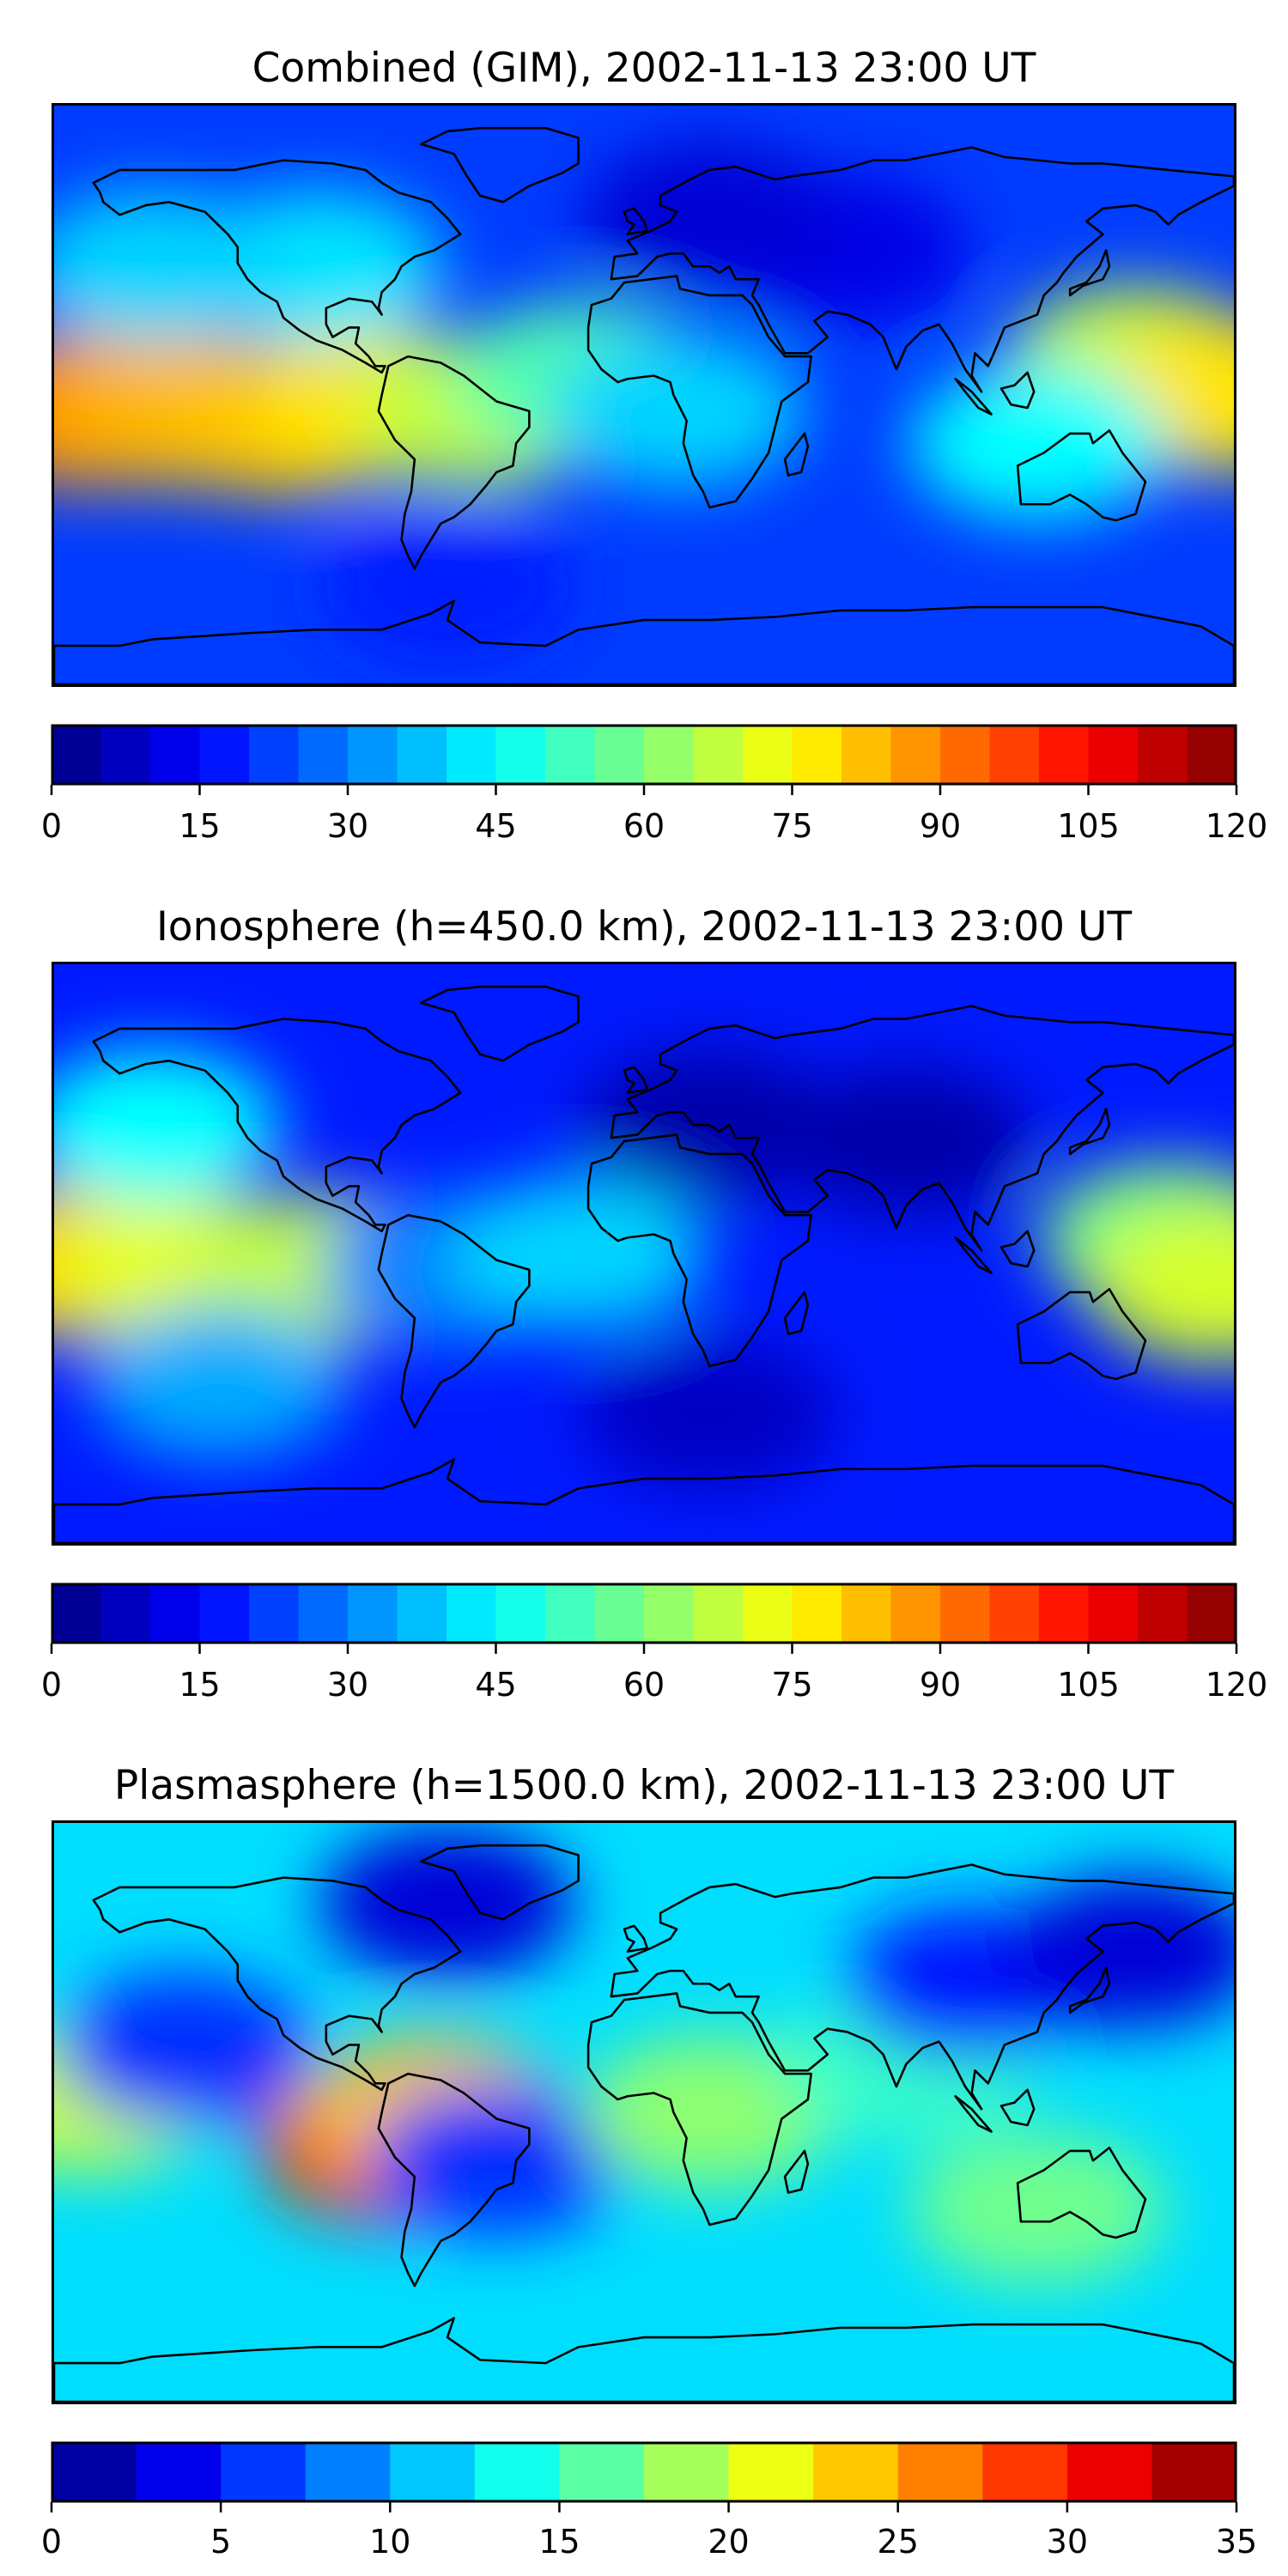 The width and height of the screenshot is (1288, 2576). Describe the element at coordinates (644, 826) in the screenshot. I see `colorbar-tick-label: 60` at that location.